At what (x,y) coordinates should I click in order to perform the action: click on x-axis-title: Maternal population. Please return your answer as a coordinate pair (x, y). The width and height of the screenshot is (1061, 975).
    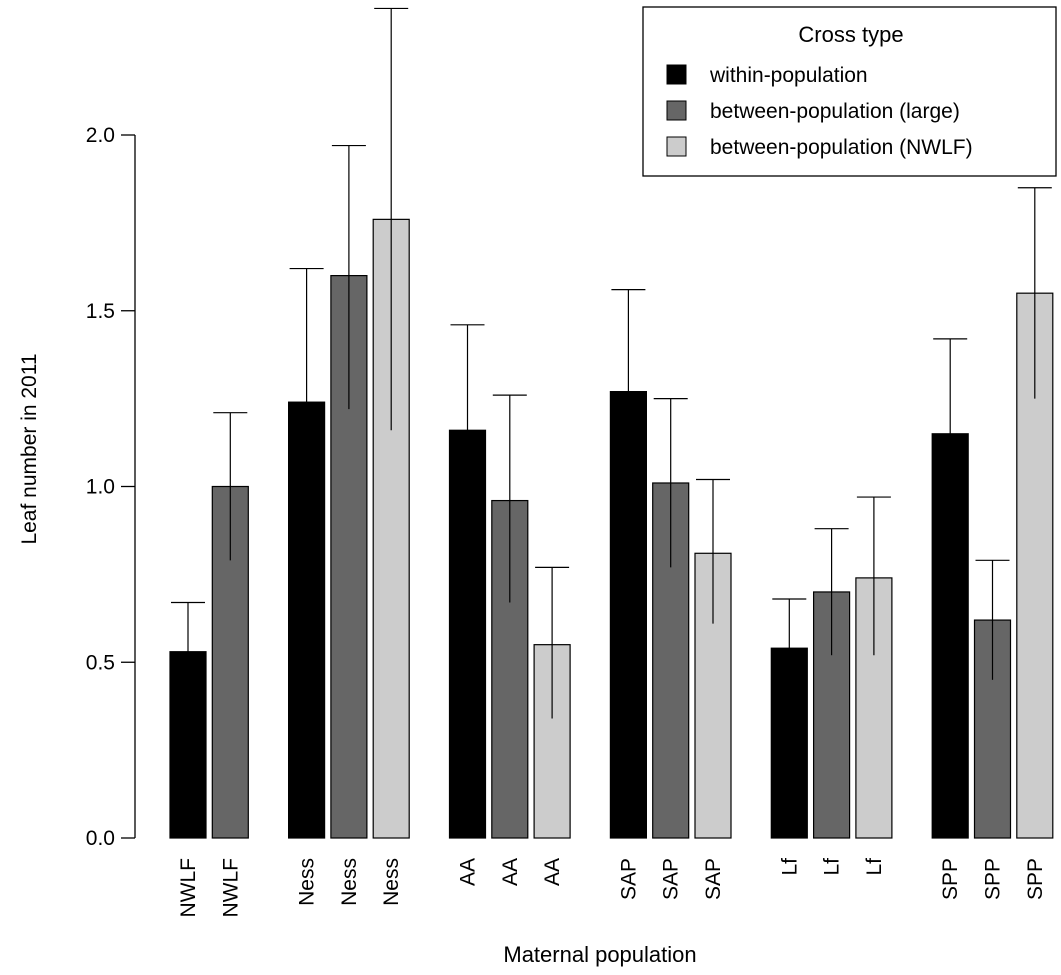
    Looking at the image, I should click on (599, 954).